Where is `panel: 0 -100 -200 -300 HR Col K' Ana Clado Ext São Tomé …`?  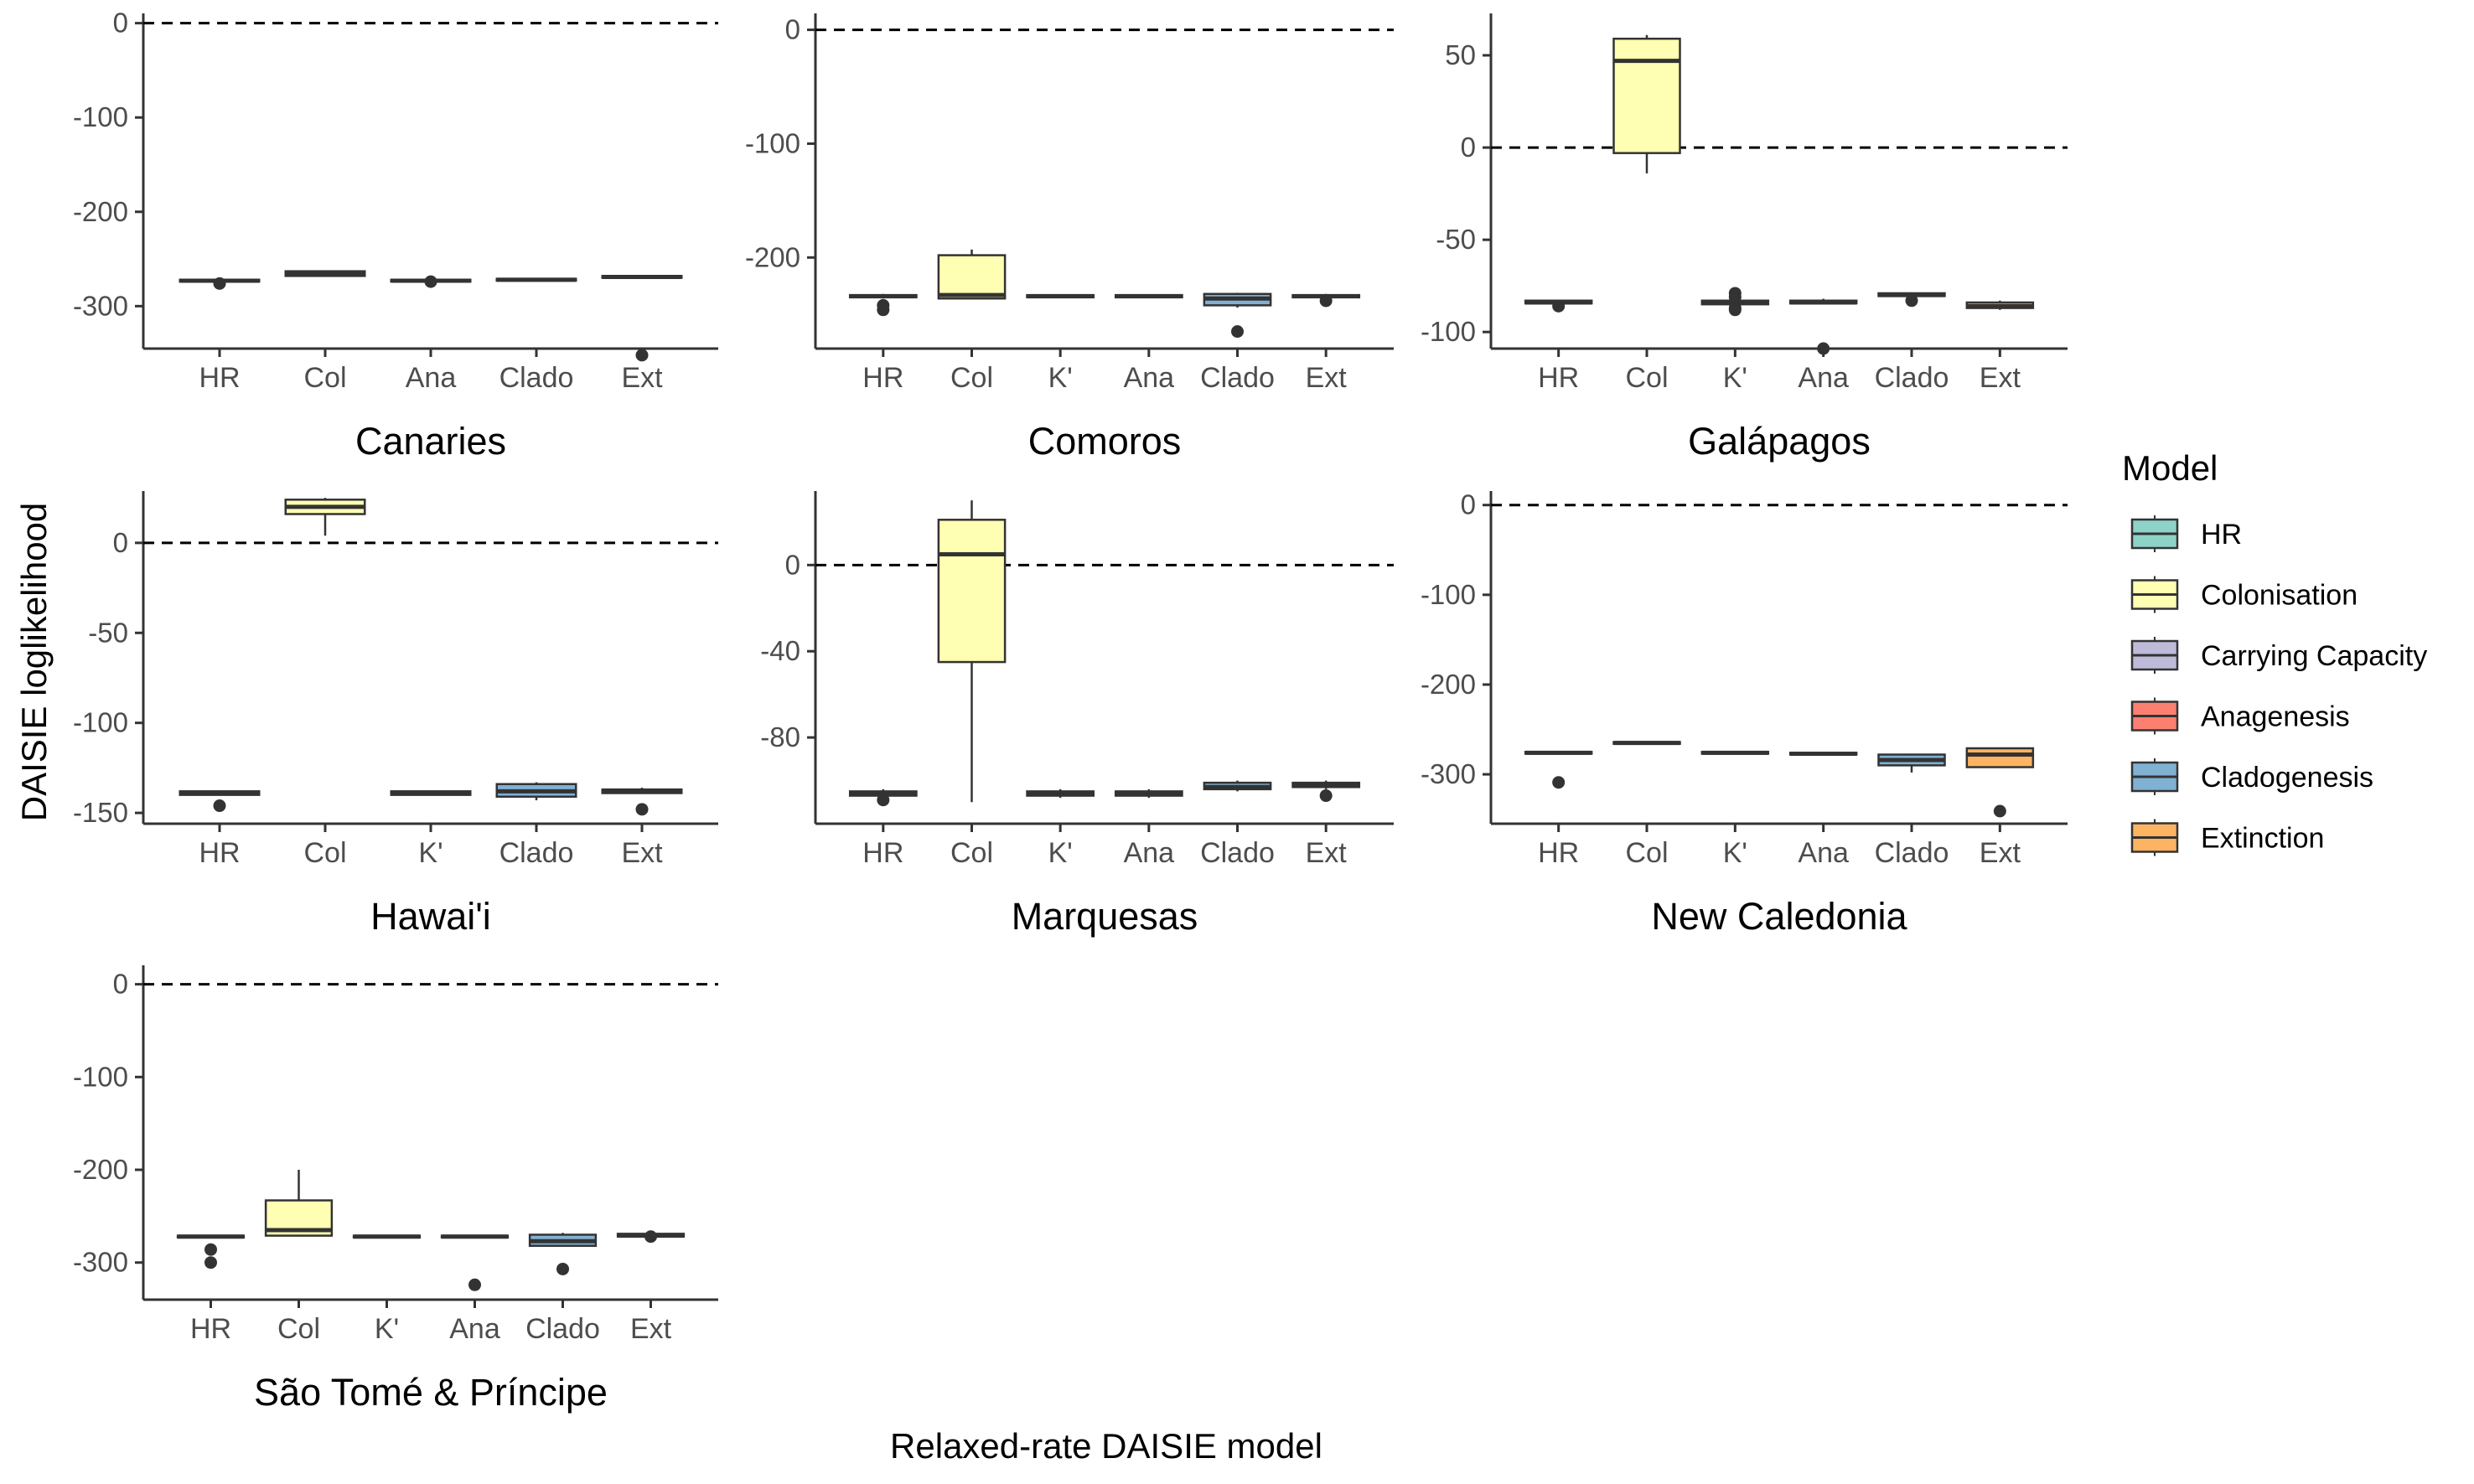 panel: 0 -100 -200 -300 HR Col K' Ana Clado Ext São Tomé … is located at coordinates (395, 1189).